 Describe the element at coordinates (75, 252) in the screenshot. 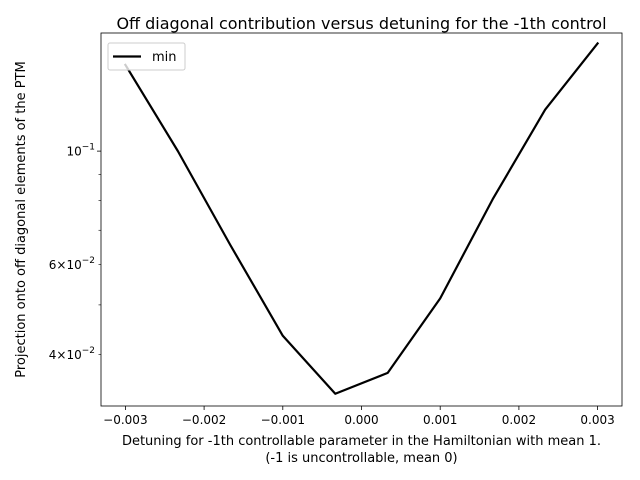

I see `y-axis: 10−1 4×10⁻² 6×10⁻²` at that location.